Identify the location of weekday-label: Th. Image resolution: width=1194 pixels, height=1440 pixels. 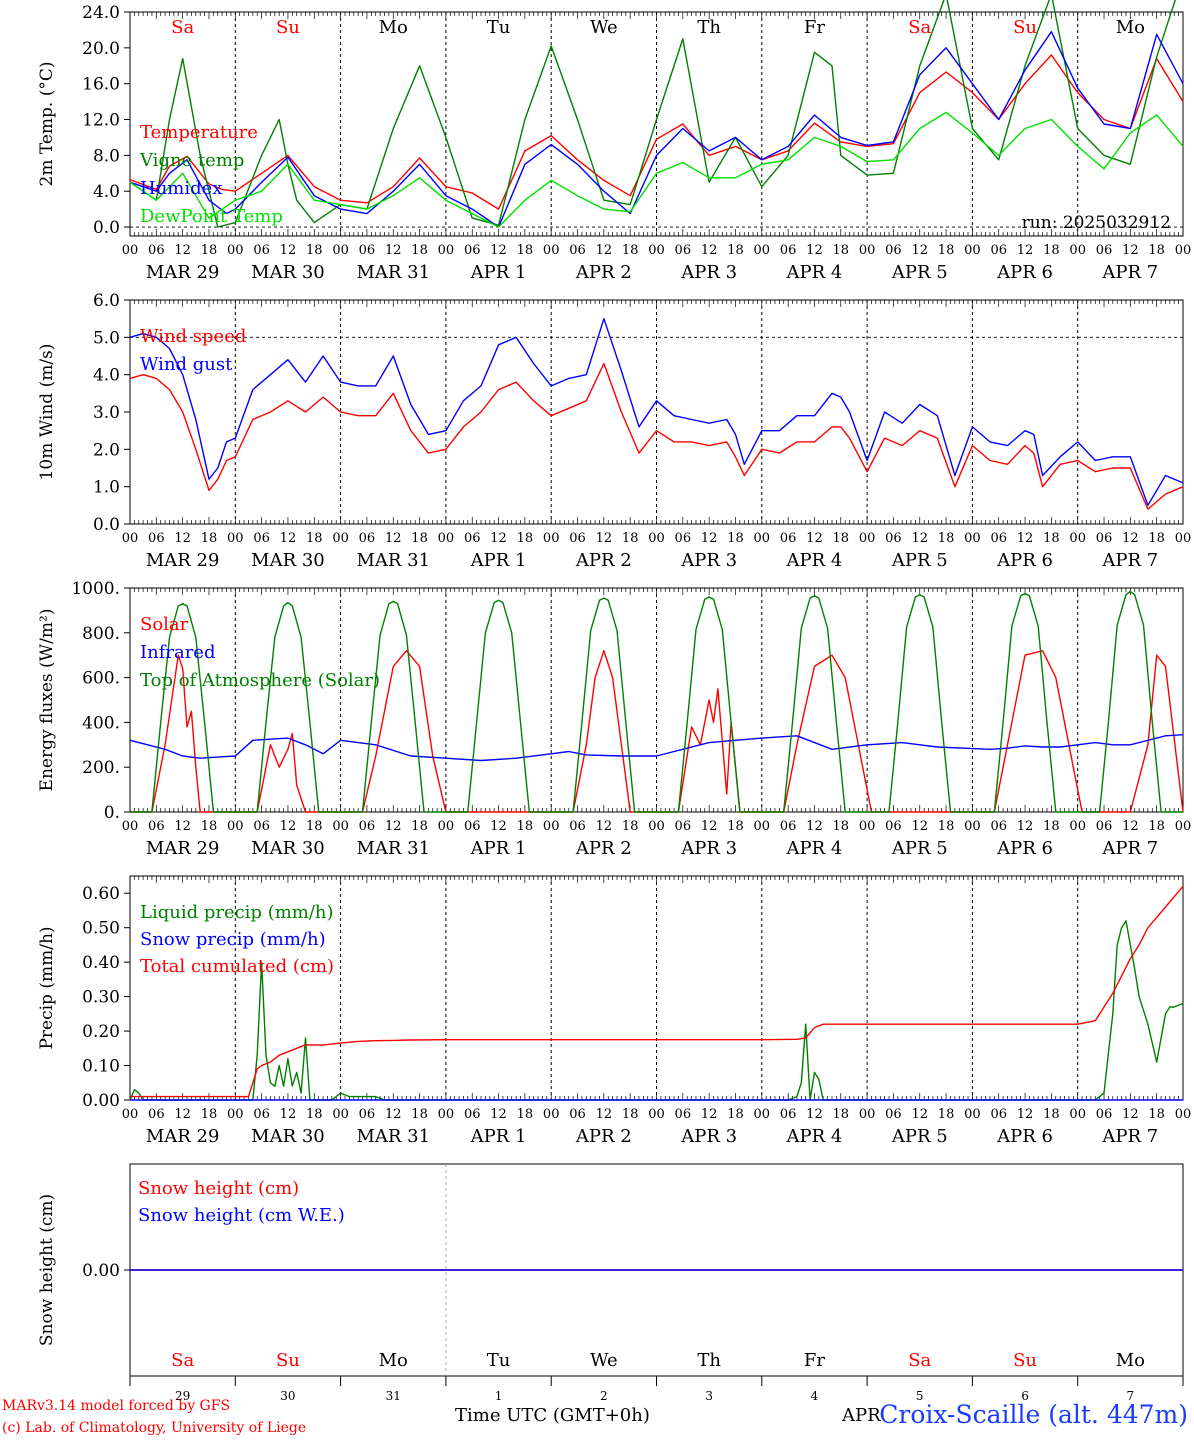
(709, 1360).